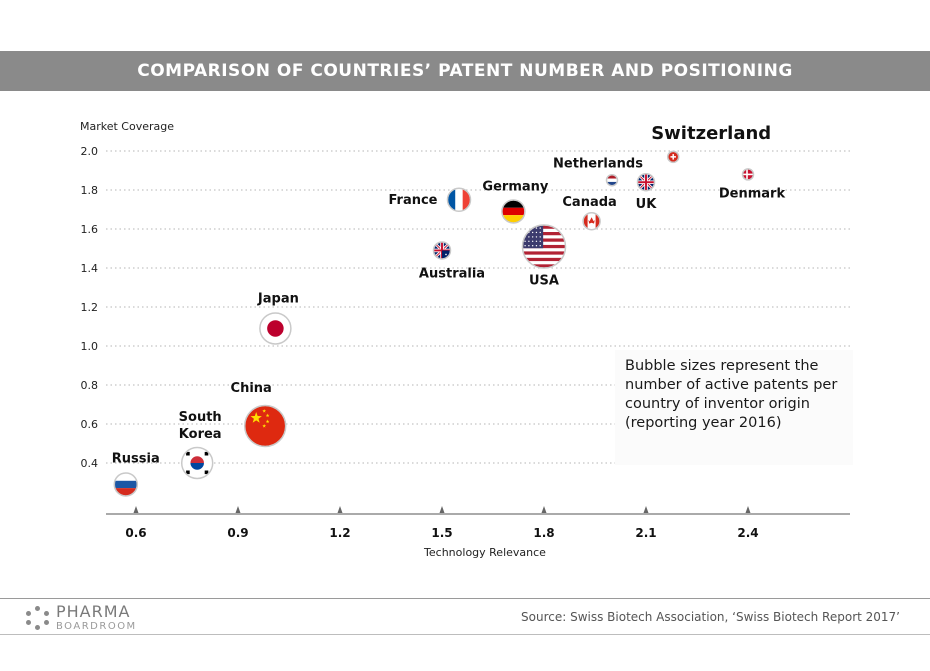  What do you see at coordinates (90, 151) in the screenshot?
I see `y-tick-label: 2.0` at bounding box center [90, 151].